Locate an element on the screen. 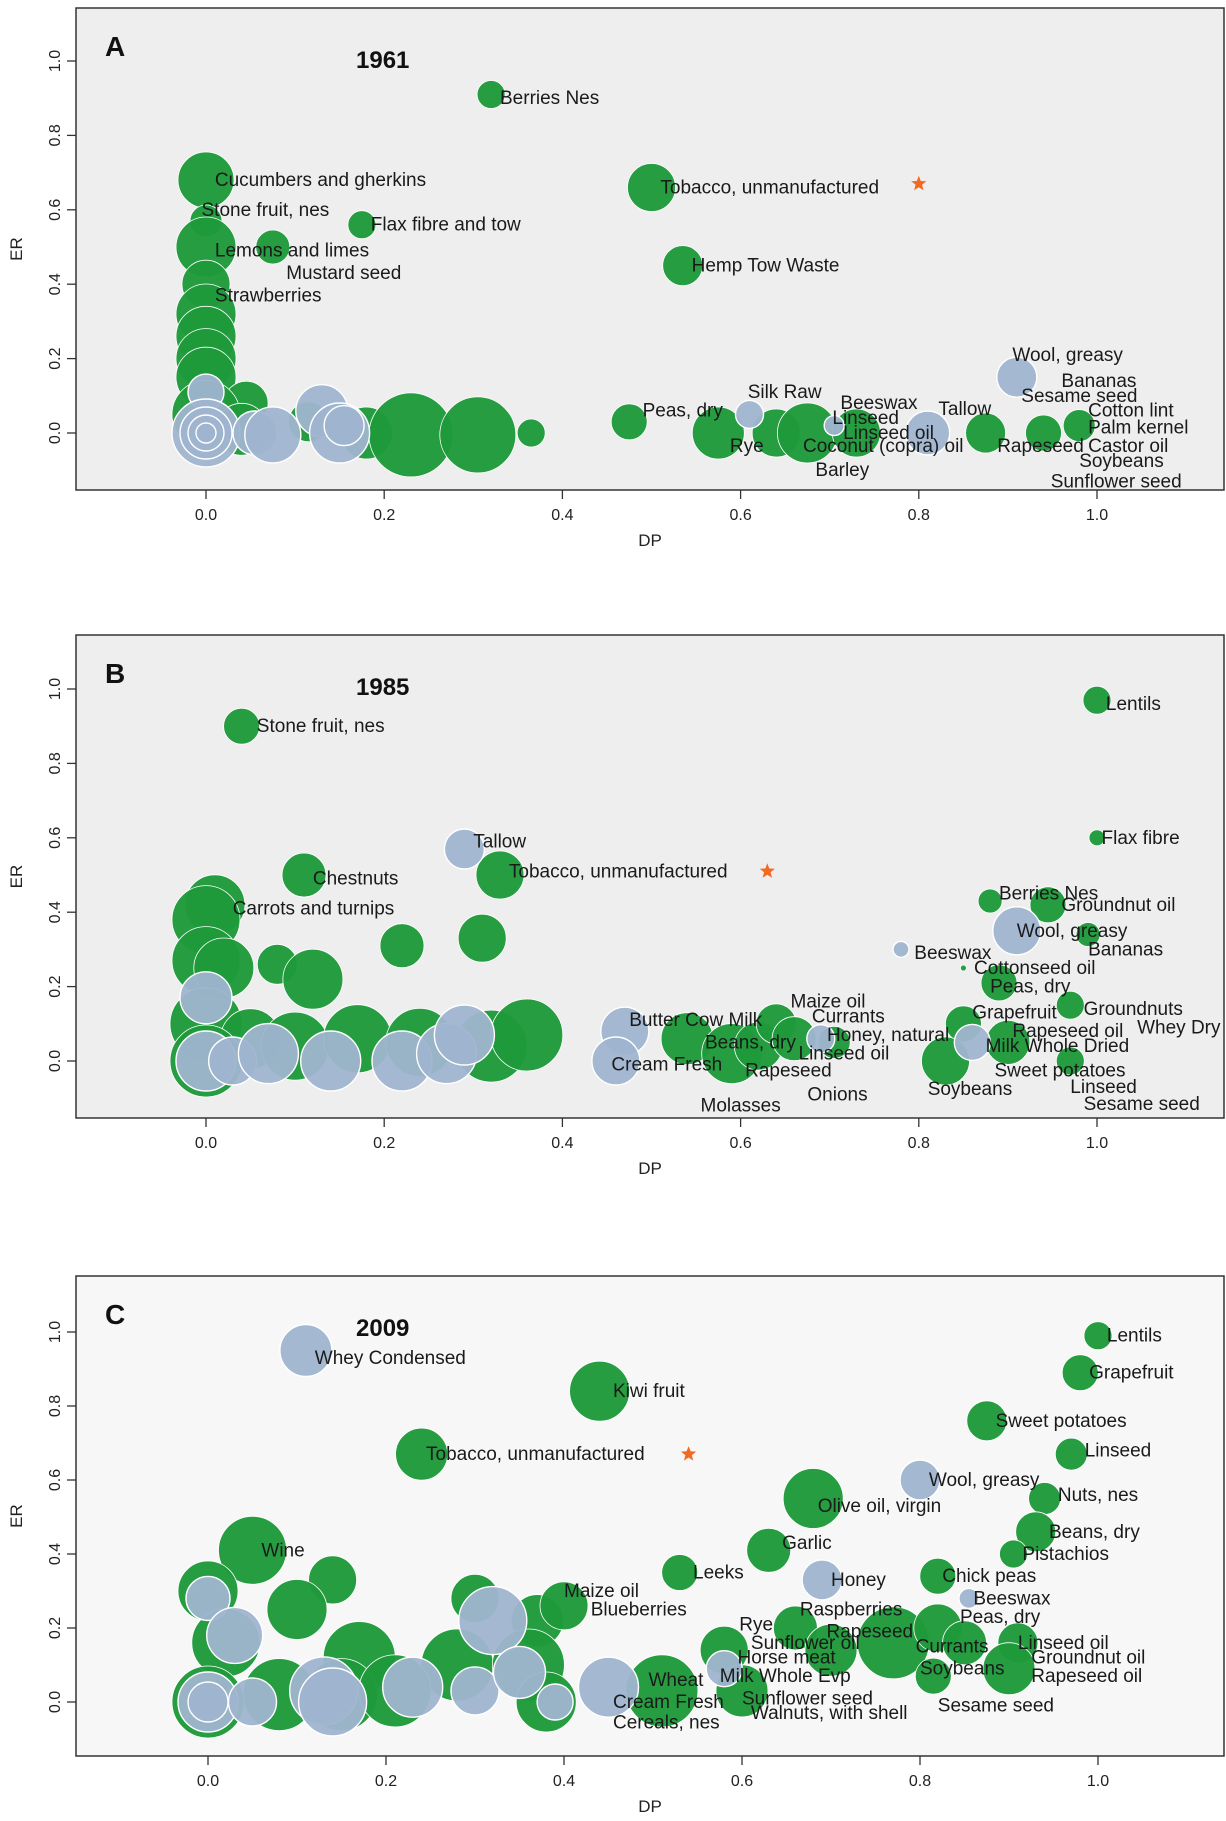 Image resolution: width=1226 pixels, height=1821 pixels. point-label: Raspberries is located at coordinates (851, 1610).